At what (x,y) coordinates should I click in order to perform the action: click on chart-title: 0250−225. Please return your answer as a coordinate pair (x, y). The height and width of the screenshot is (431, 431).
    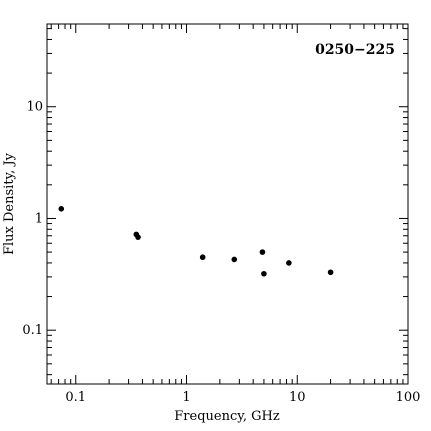
    Looking at the image, I should click on (355, 50).